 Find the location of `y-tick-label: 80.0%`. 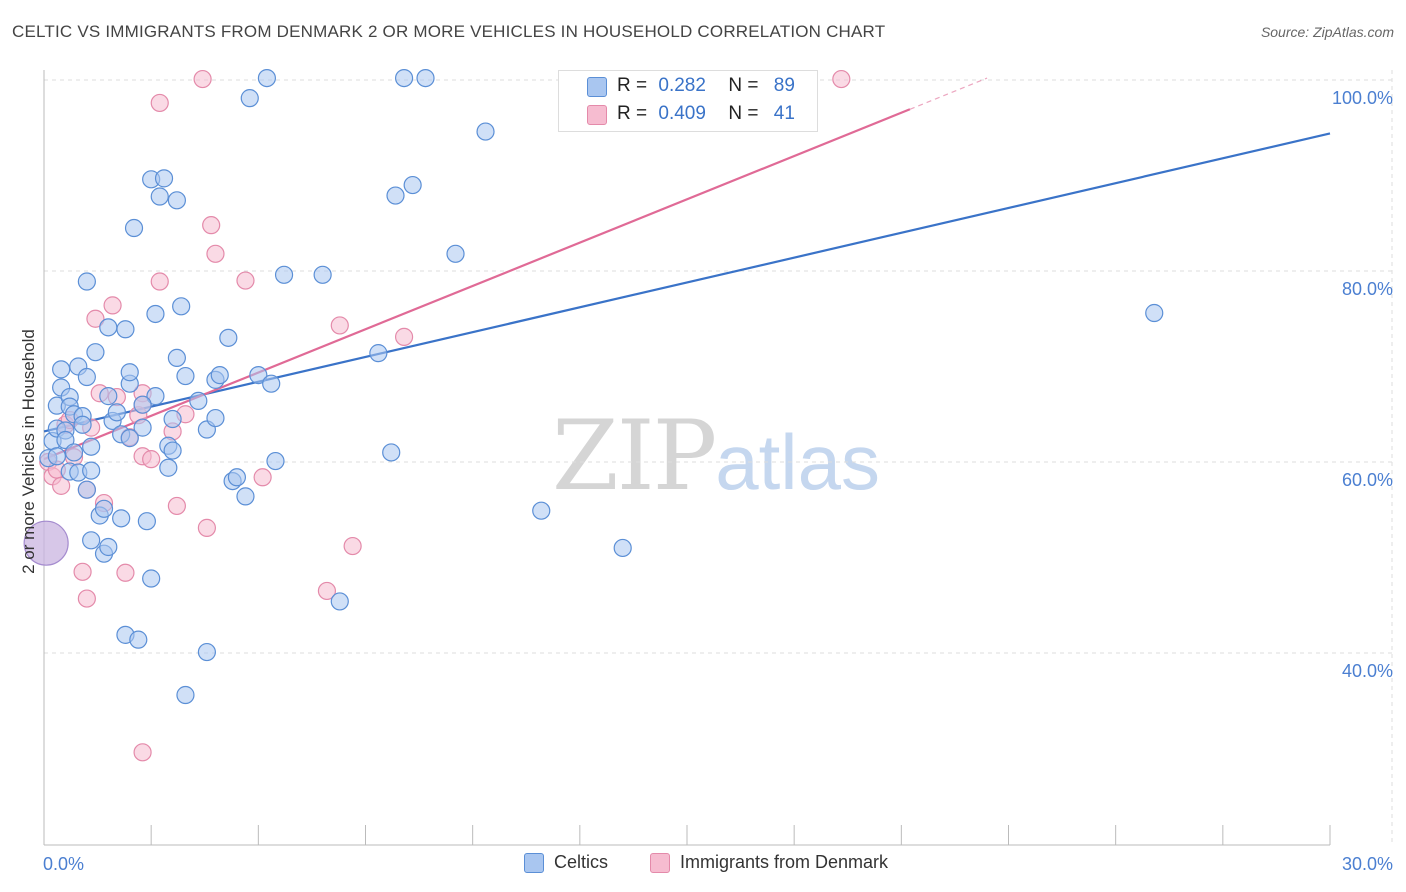

y-tick-label: 80.0% is located at coordinates (1367, 289).